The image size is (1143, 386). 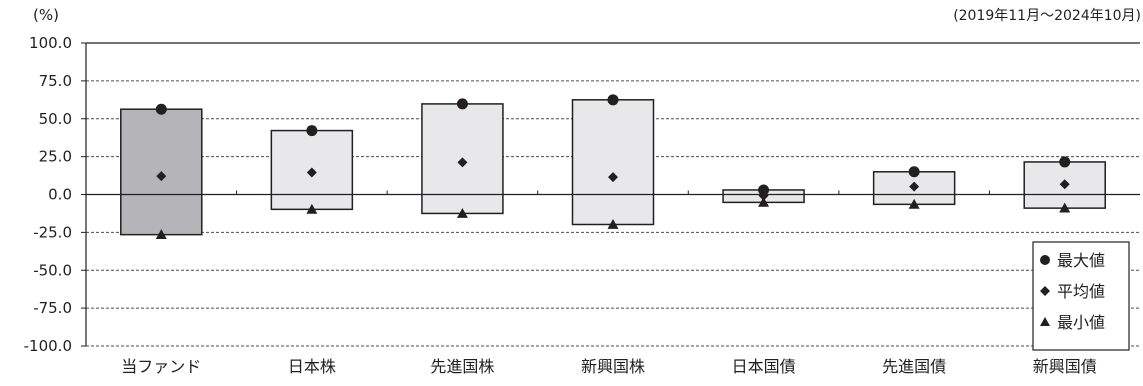 I want to click on y-tick-label: -25.0, so click(x=52, y=232).